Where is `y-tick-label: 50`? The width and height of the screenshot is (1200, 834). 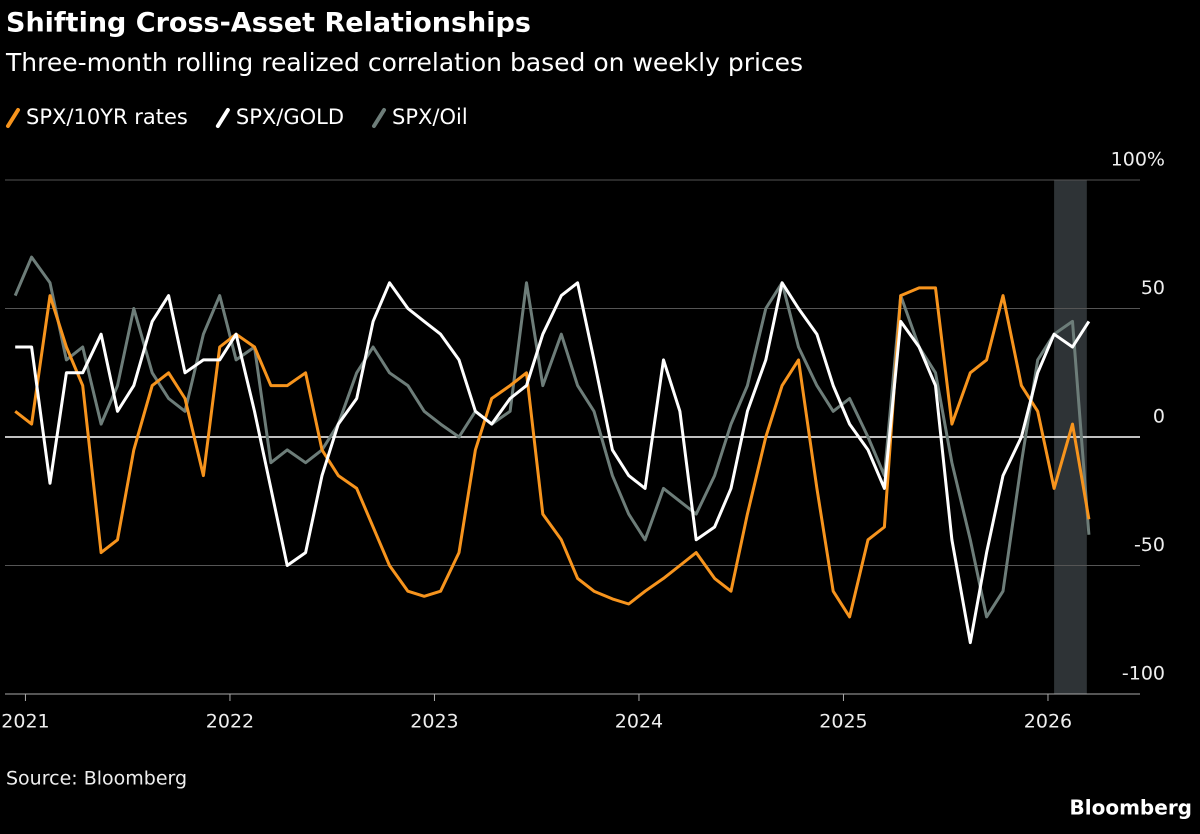 y-tick-label: 50 is located at coordinates (1153, 288).